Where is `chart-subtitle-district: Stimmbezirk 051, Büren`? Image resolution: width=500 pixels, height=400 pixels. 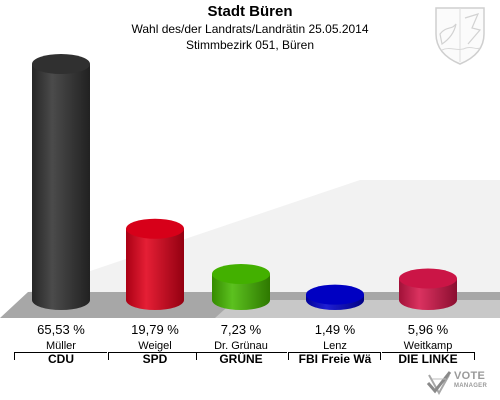 chart-subtitle-district: Stimmbezirk 051, Büren is located at coordinates (250, 45).